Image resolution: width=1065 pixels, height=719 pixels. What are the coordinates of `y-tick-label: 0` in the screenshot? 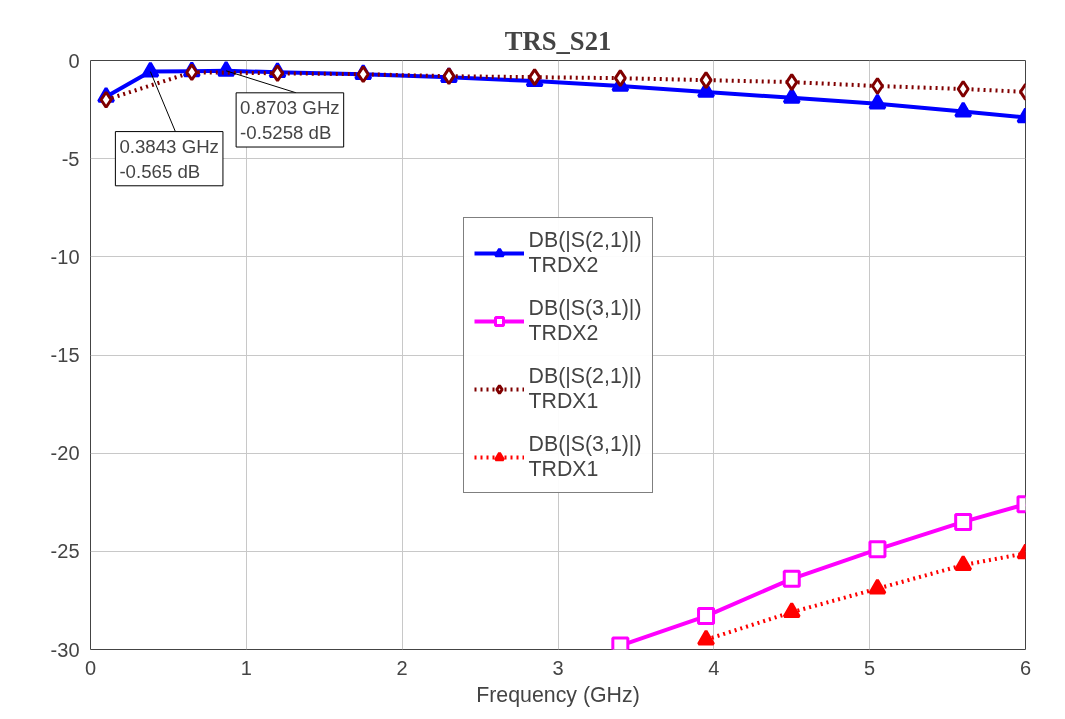 It's located at (74, 60).